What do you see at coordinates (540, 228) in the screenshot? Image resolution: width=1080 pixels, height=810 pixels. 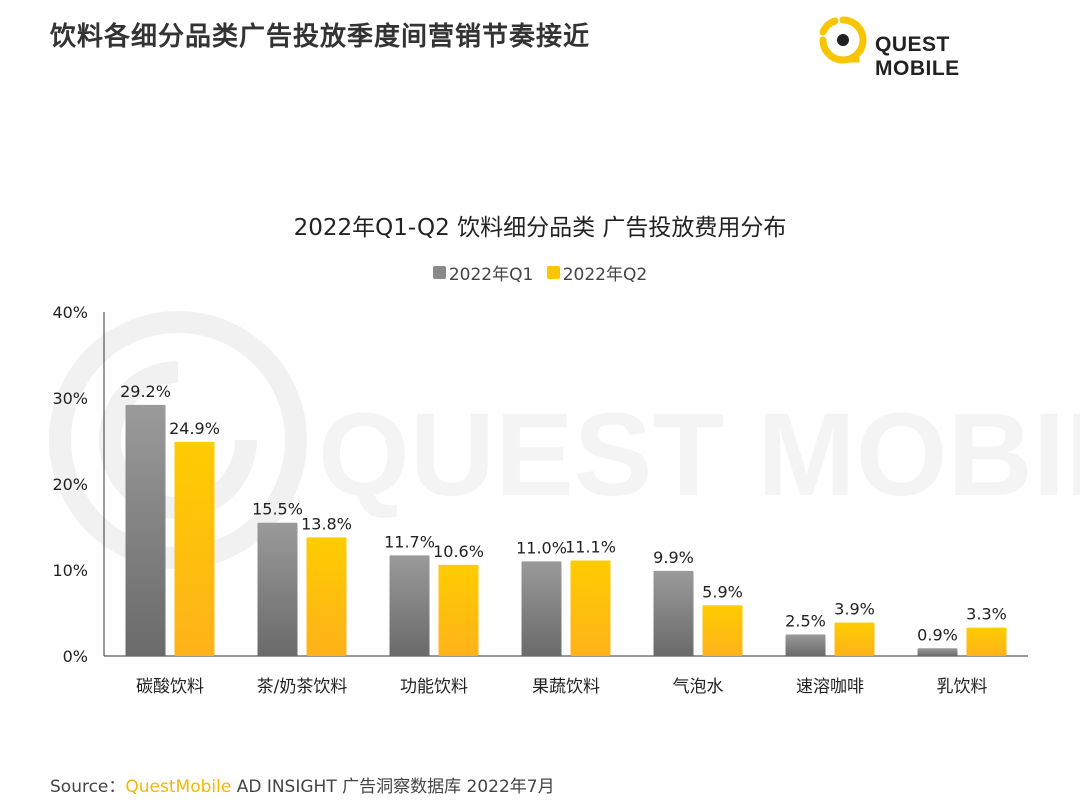 I see `chart-title: 2022年Q1-Q2 饮料细分品类 广告投放费用分布` at bounding box center [540, 228].